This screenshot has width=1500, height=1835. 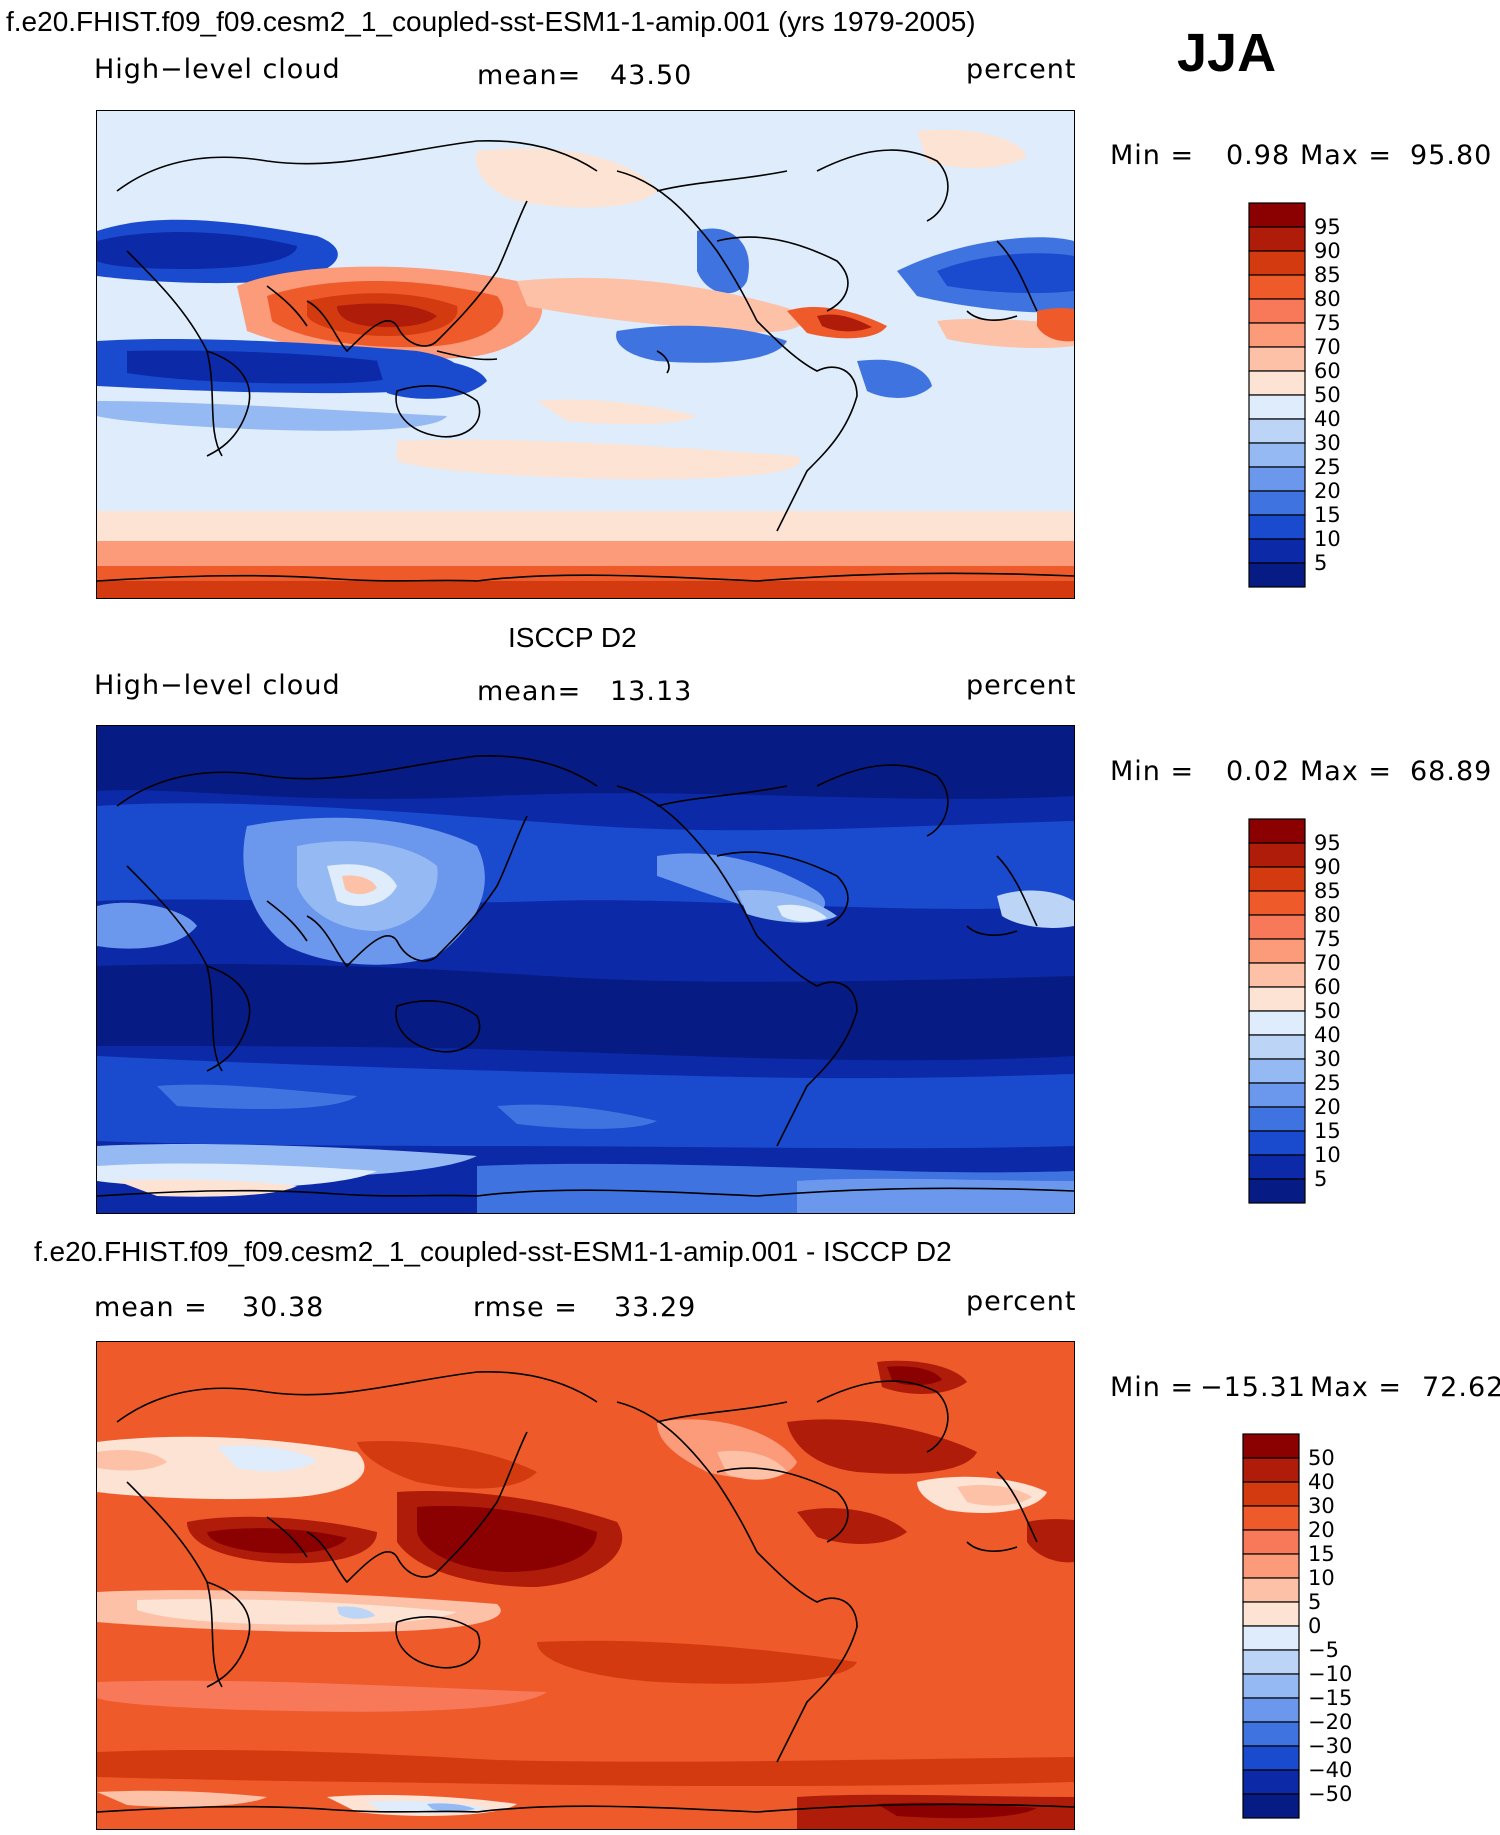 I want to click on colorbar-tick-label: −30, so click(x=1330, y=1746).